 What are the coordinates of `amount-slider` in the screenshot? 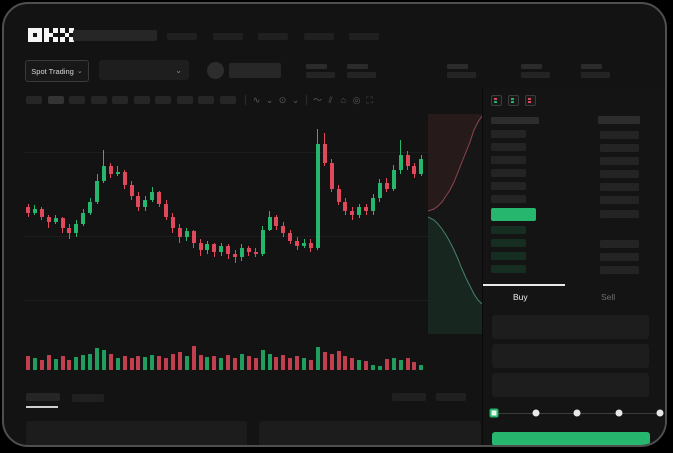 It's located at (576, 413).